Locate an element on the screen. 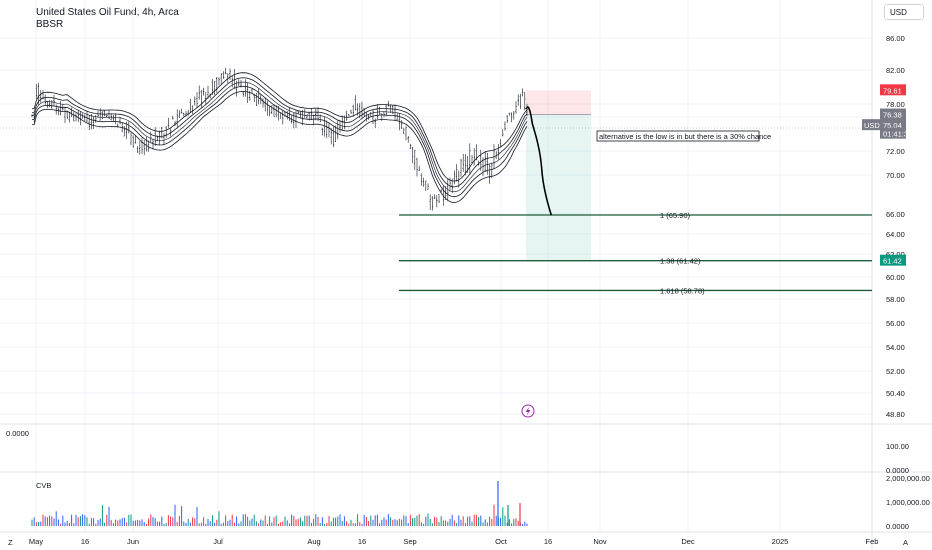  fib-level-label: 1.618 (58.78) is located at coordinates (682, 290).